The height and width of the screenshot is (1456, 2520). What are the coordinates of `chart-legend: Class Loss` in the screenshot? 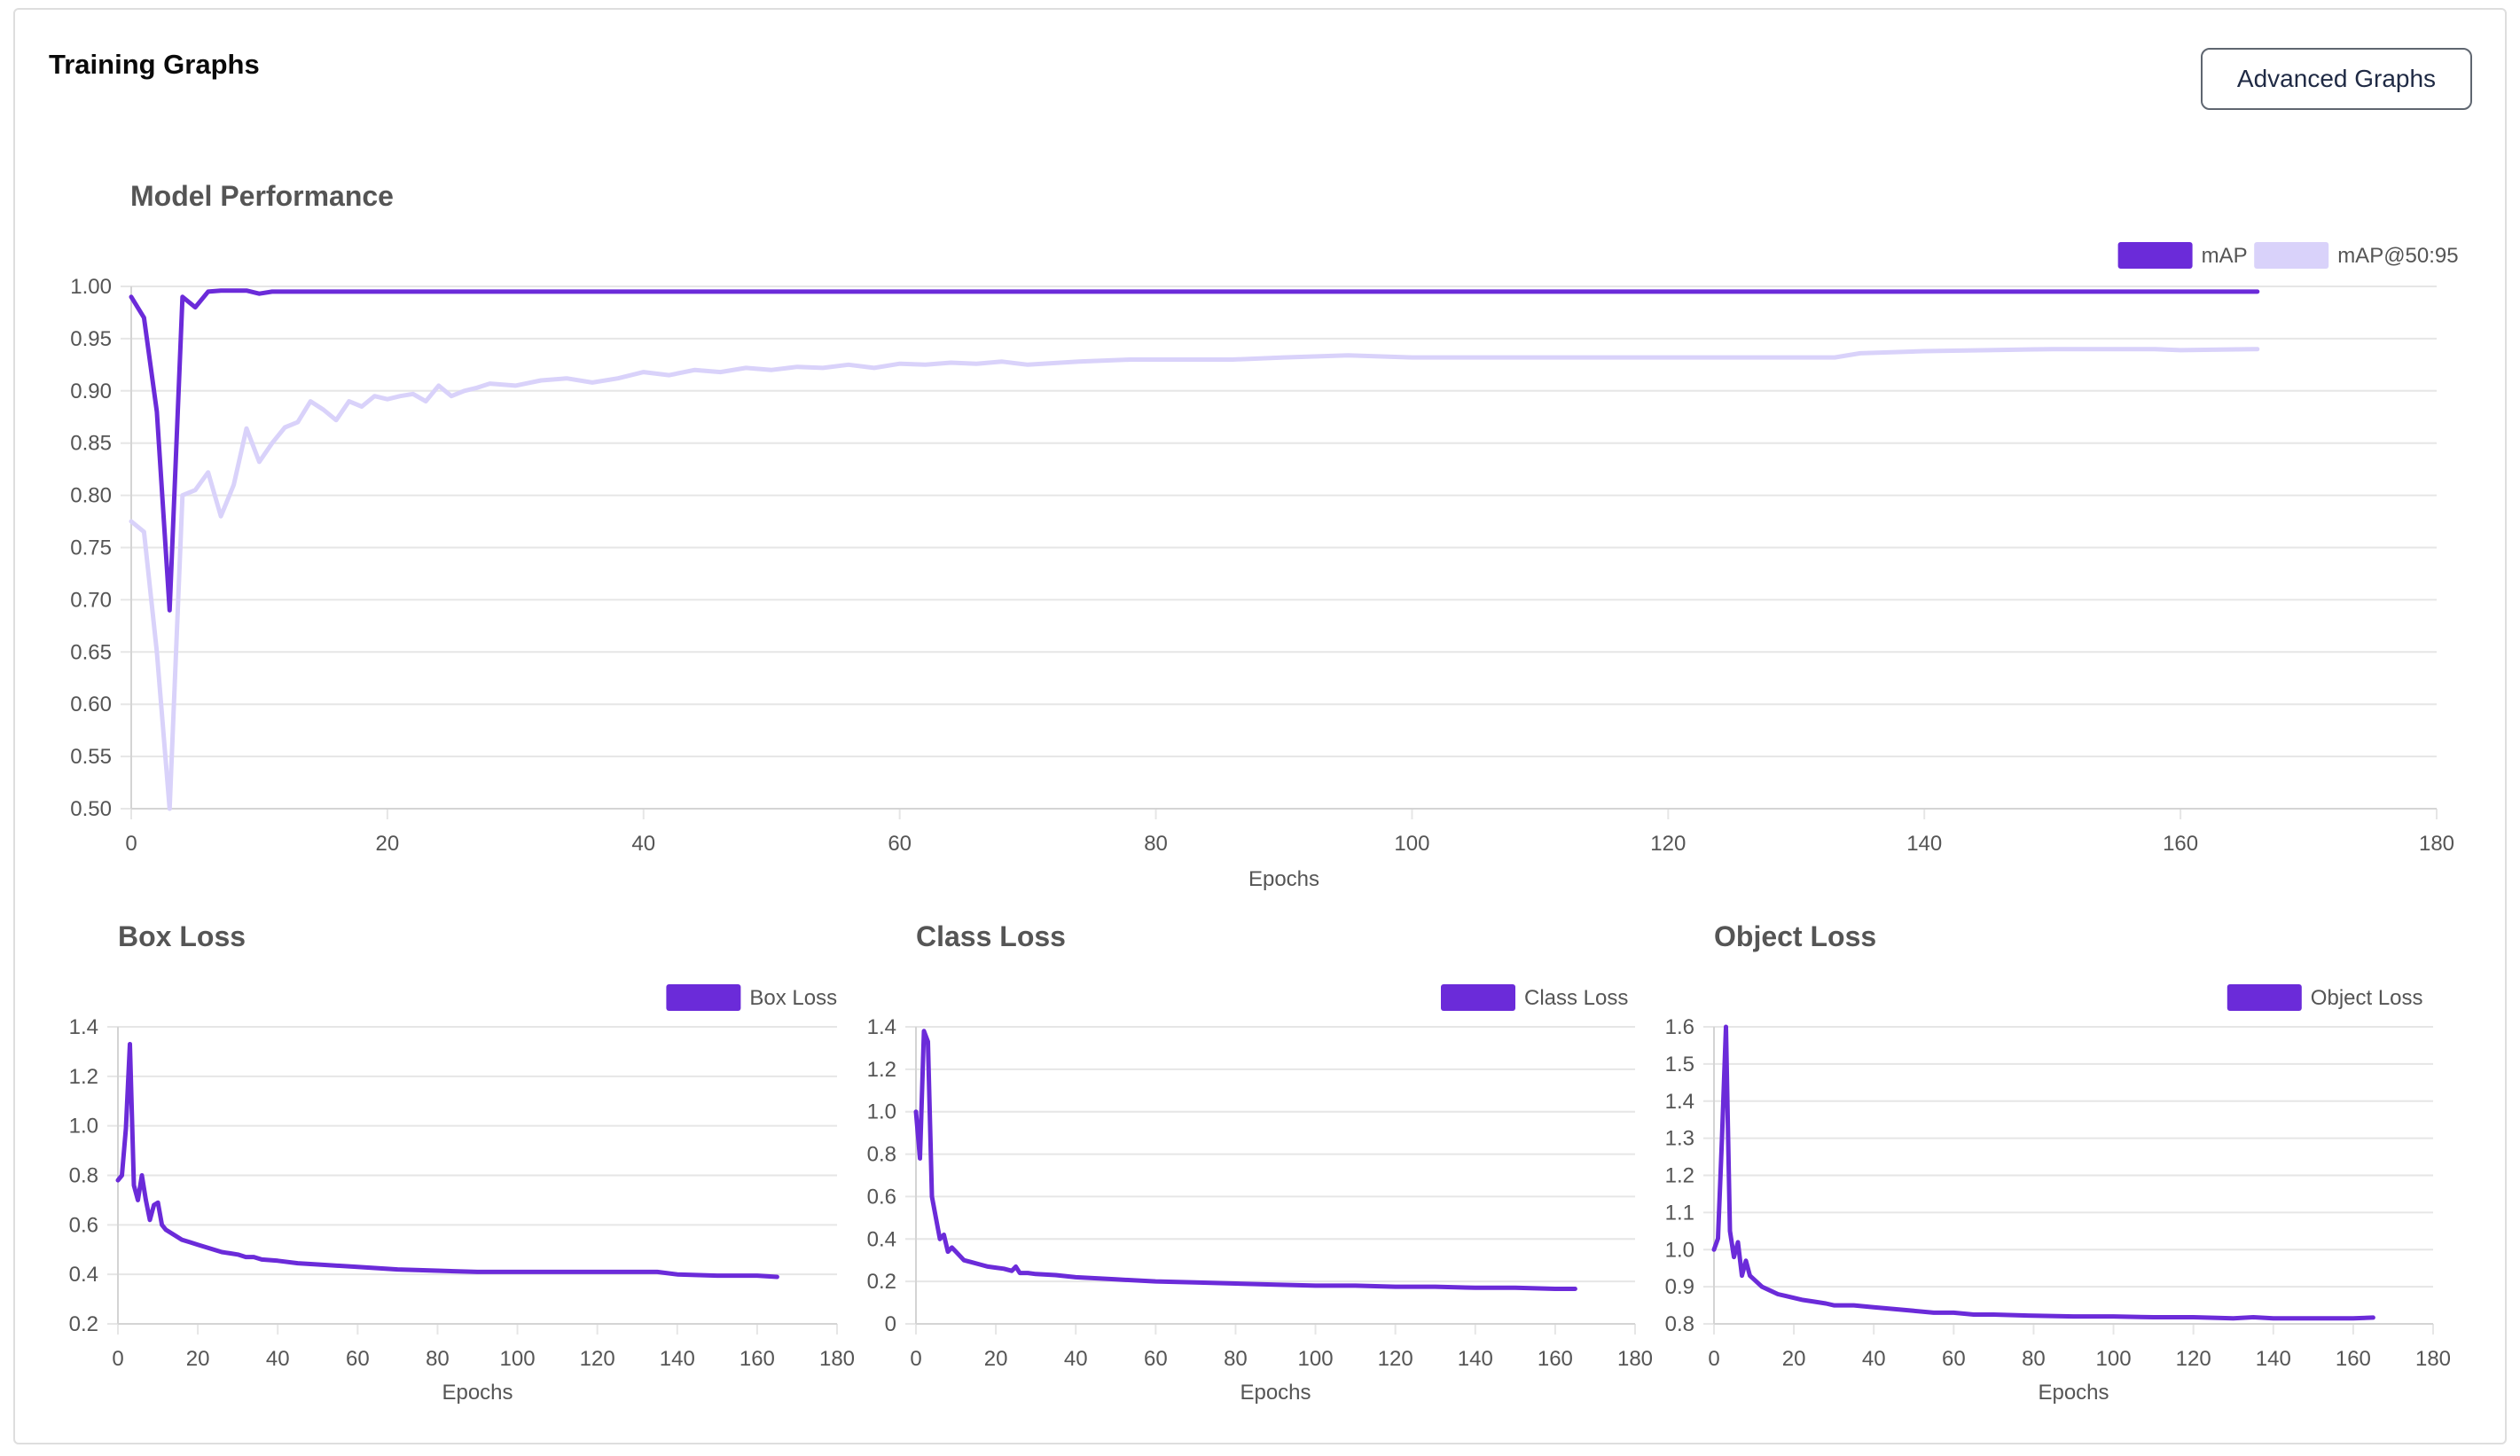 It's located at (1534, 997).